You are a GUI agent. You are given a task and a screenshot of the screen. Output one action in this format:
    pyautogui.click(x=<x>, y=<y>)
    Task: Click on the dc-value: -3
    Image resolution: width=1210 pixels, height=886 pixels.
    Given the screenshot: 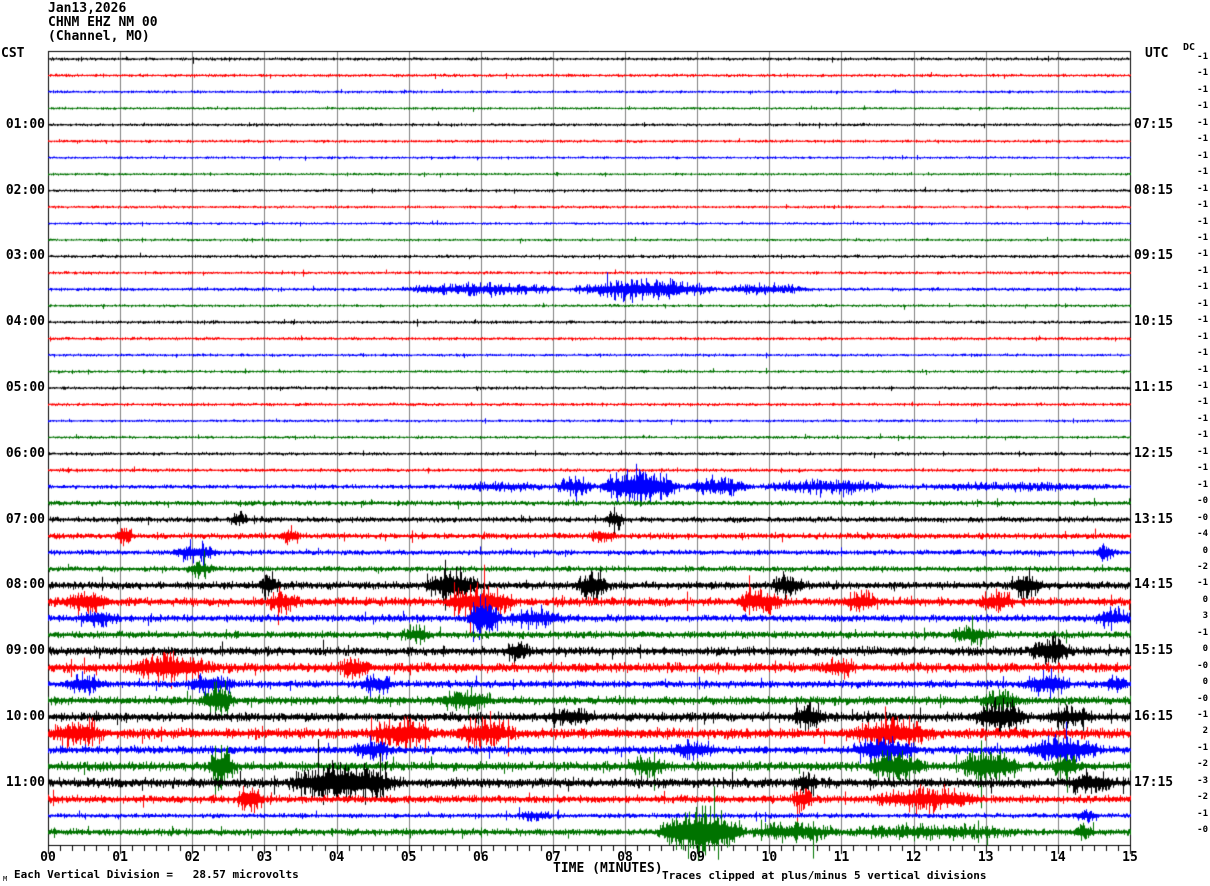 What is the action you would take?
    pyautogui.click(x=1202, y=780)
    